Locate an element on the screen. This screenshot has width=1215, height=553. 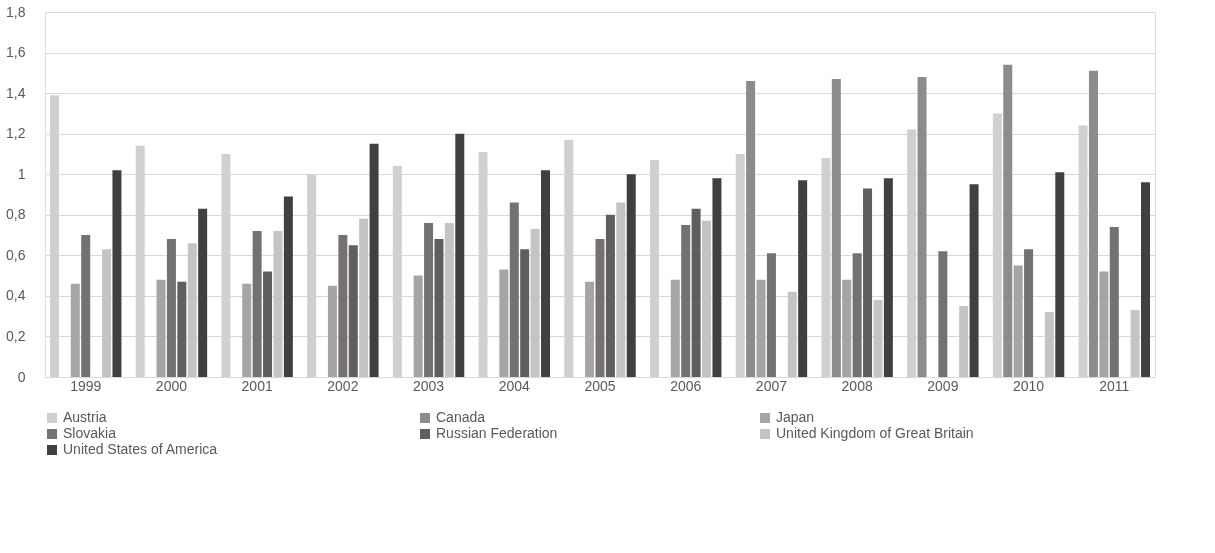
y-tick-label: 1,8 is located at coordinates (16, 11).